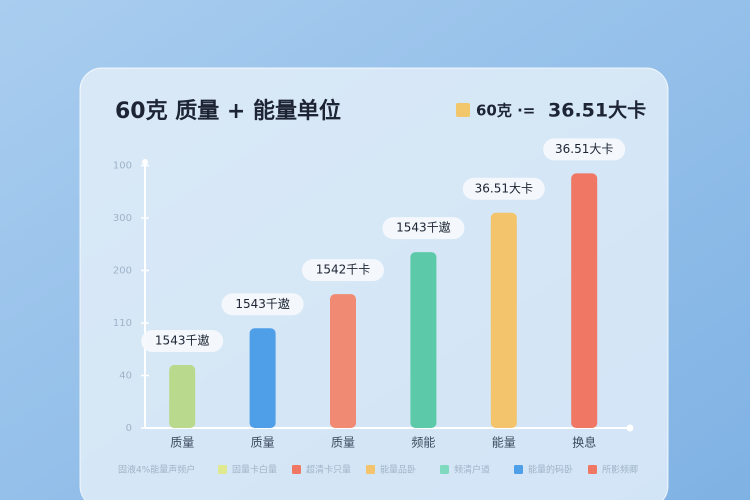  Describe the element at coordinates (504, 443) in the screenshot. I see `x-tick-label: 能量` at that location.